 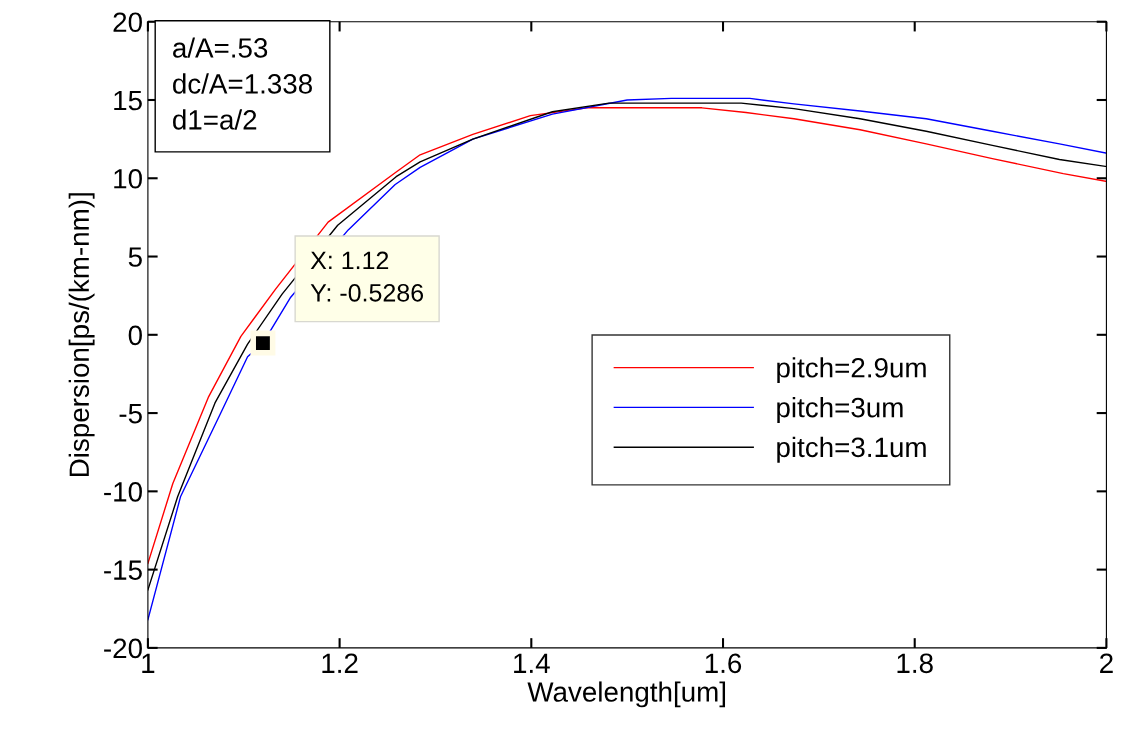 What do you see at coordinates (532, 663) in the screenshot?
I see `x-tick-label: 1.4` at bounding box center [532, 663].